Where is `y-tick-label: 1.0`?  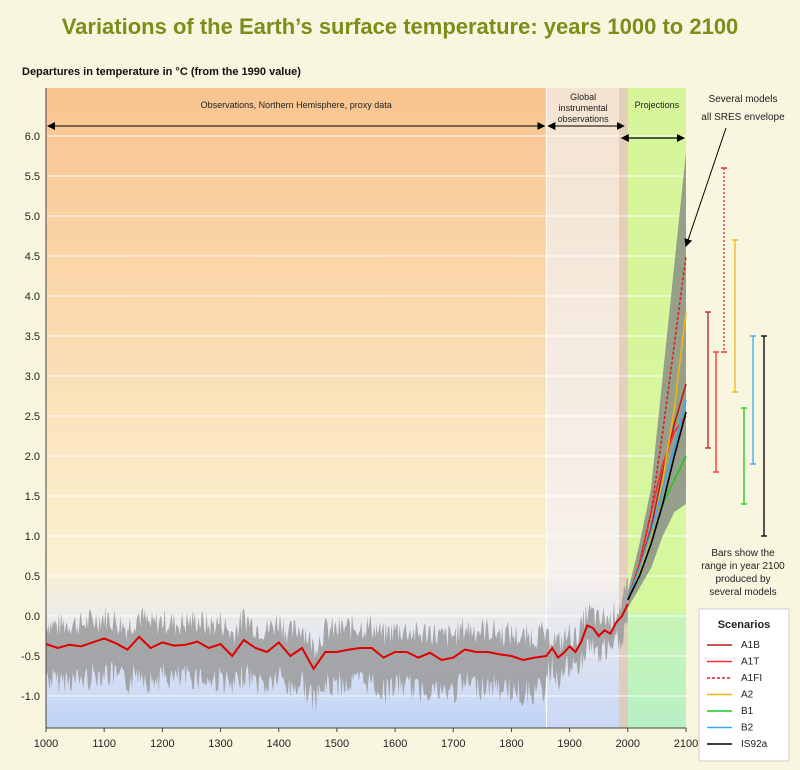
y-tick-label: 1.0 is located at coordinates (32, 537).